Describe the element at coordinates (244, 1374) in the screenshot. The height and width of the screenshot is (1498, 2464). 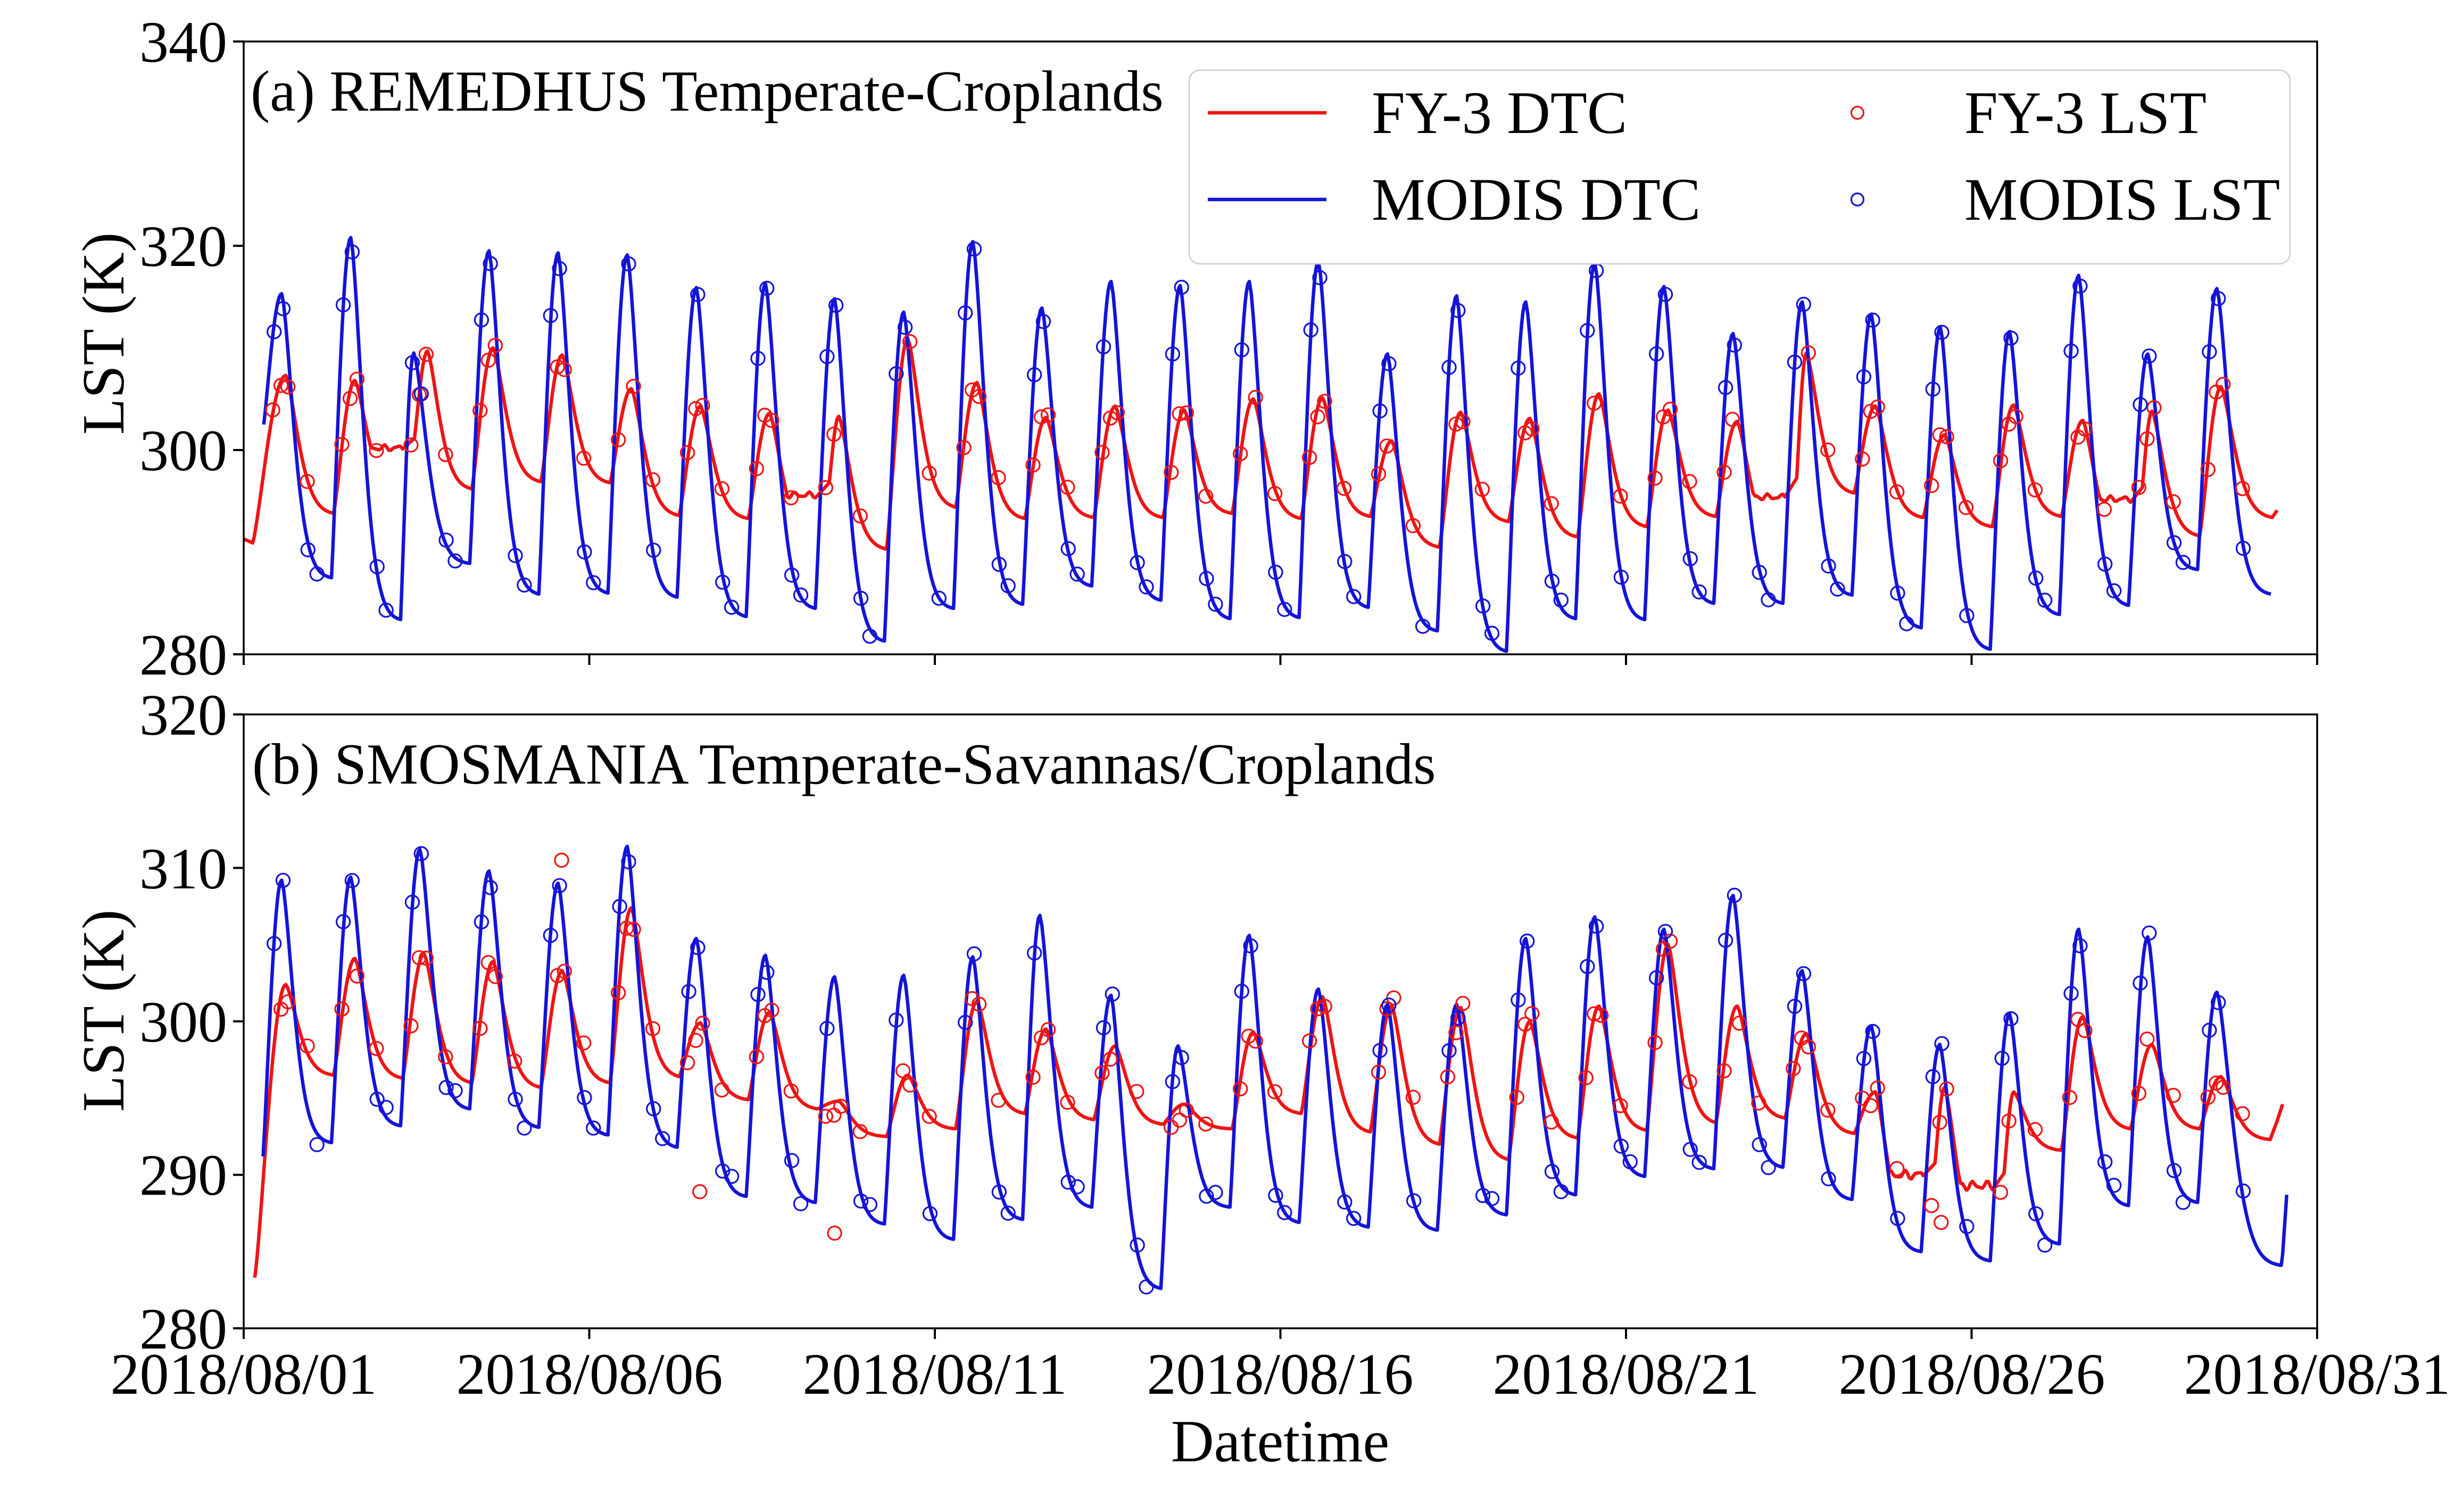
I see `svg-text: 2018/08/01` at that location.